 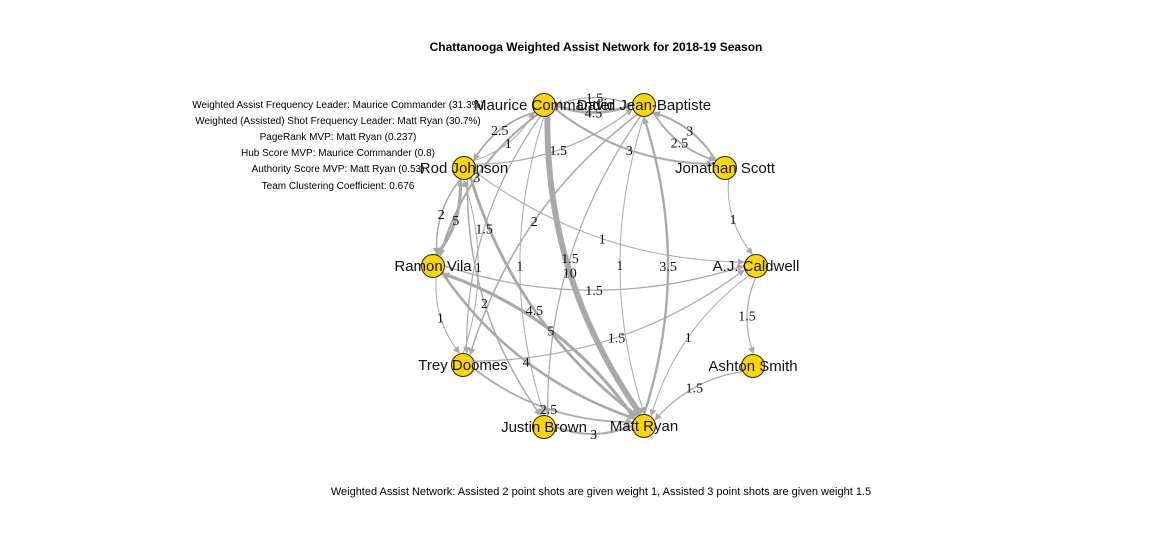 What do you see at coordinates (535, 311) in the screenshot?
I see `edge-weight-label-rj-to-mr: 4.5` at bounding box center [535, 311].